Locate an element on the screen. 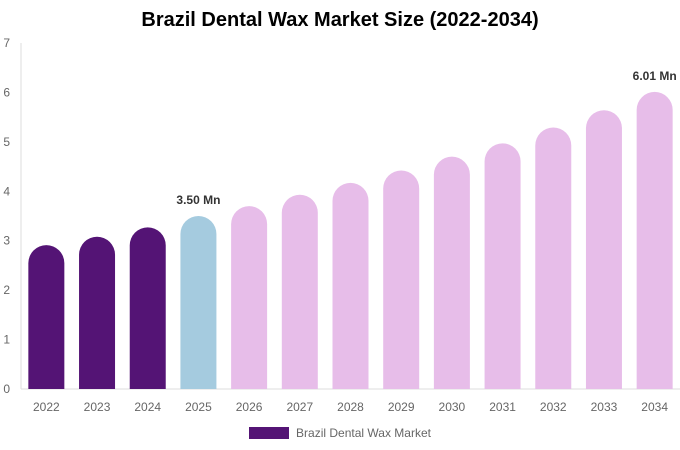 The height and width of the screenshot is (450, 680). bar-2027 is located at coordinates (299, 291).